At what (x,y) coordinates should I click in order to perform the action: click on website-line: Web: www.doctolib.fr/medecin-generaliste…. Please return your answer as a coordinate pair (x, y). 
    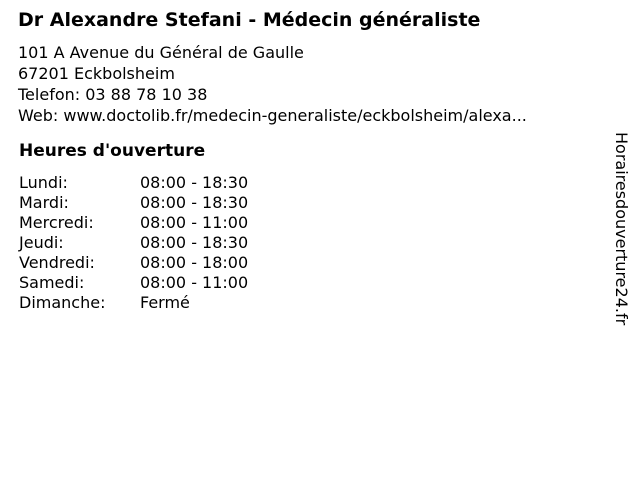
    Looking at the image, I should click on (272, 115).